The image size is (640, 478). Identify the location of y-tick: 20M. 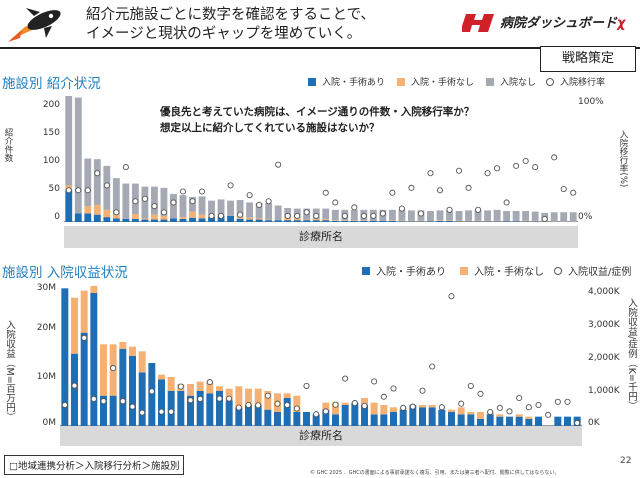
(46, 328).